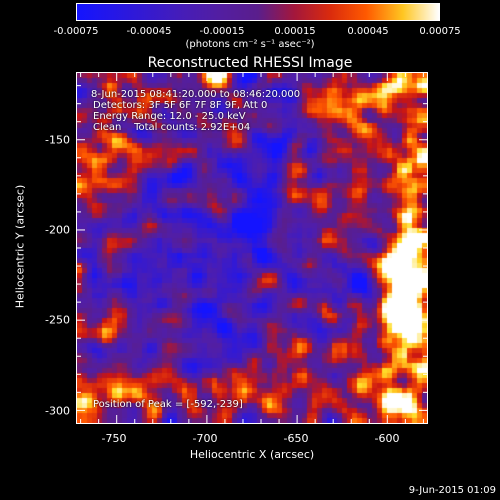  What do you see at coordinates (387, 438) in the screenshot?
I see `x-tick-label: -600` at bounding box center [387, 438].